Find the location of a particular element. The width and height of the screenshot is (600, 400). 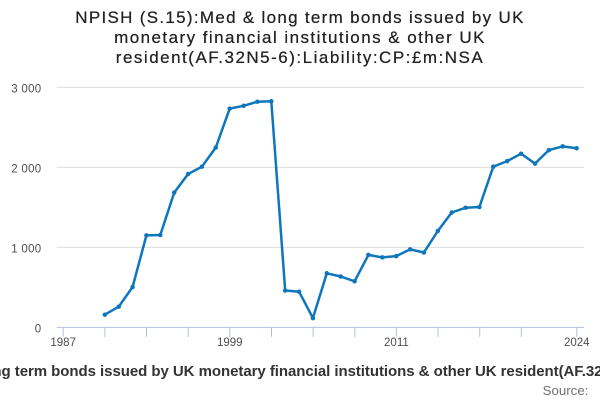

svg-text: 3 000 is located at coordinates (26, 90).